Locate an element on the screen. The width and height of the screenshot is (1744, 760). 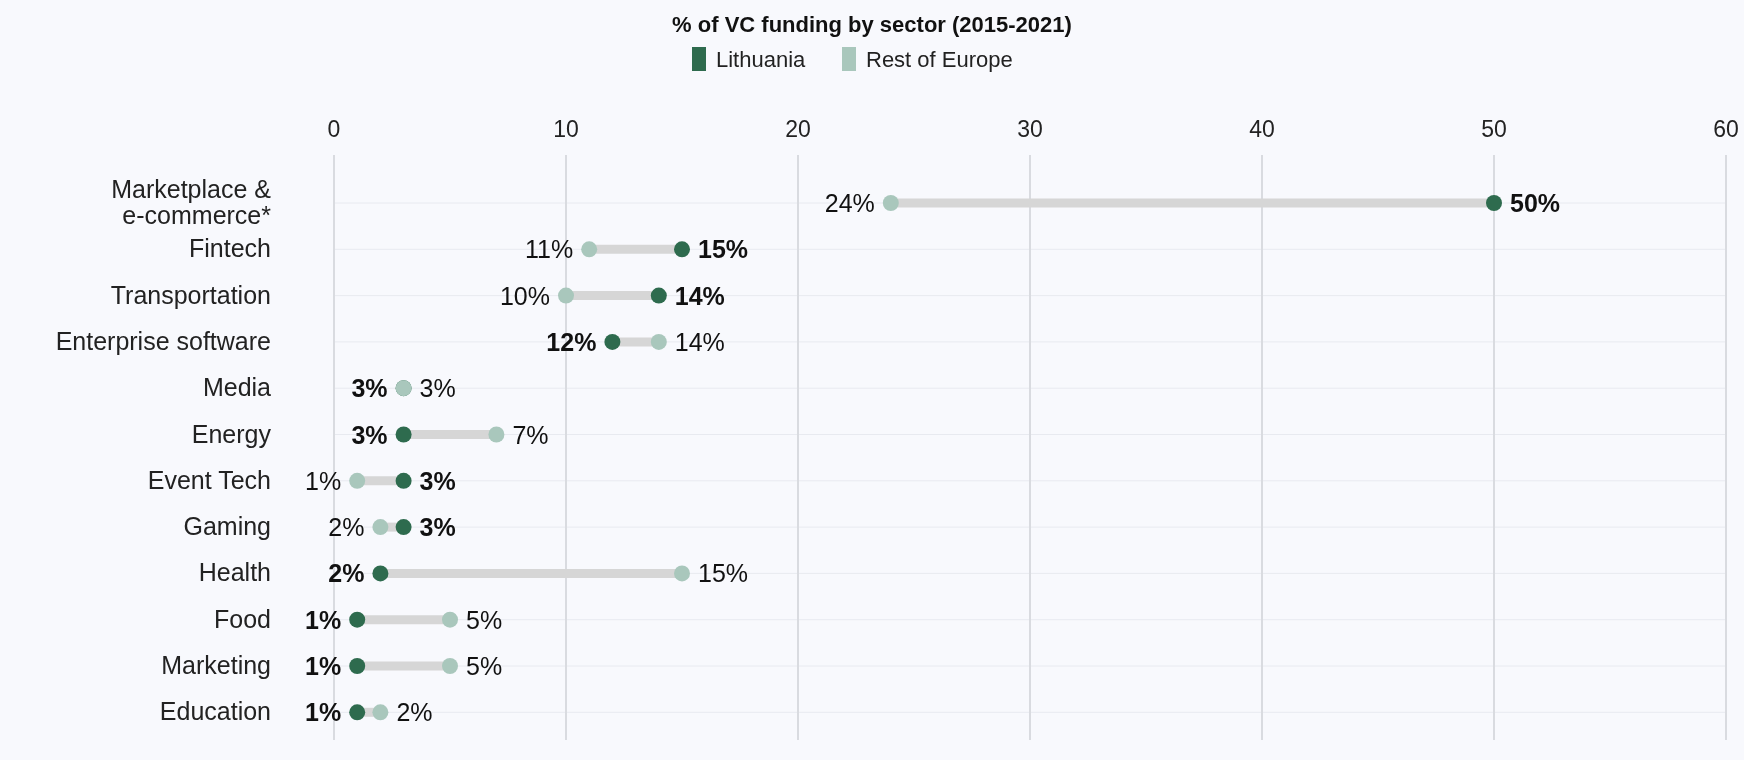
y-tick-label: Transportation is located at coordinates (190, 294).